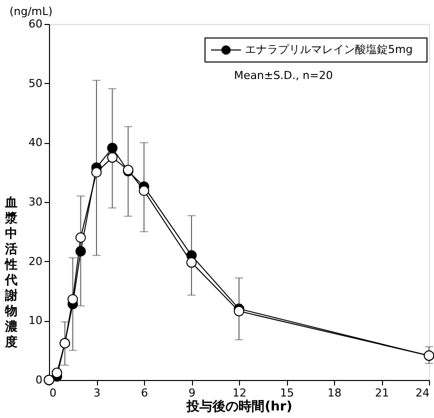 The image size is (434, 418). What do you see at coordinates (97, 393) in the screenshot?
I see `x-tick-label: 3` at bounding box center [97, 393].